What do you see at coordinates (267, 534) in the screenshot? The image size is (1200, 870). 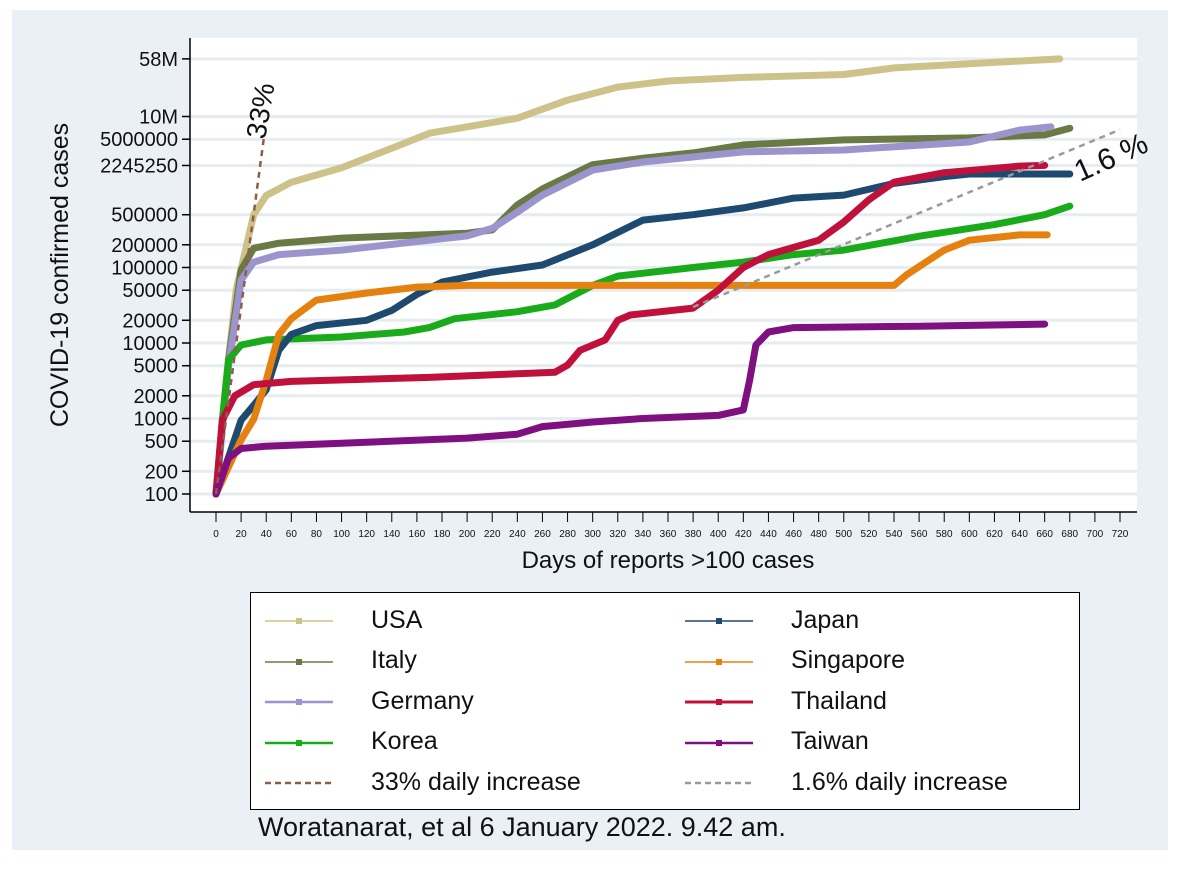 I see `x-tick-label: 40` at bounding box center [267, 534].